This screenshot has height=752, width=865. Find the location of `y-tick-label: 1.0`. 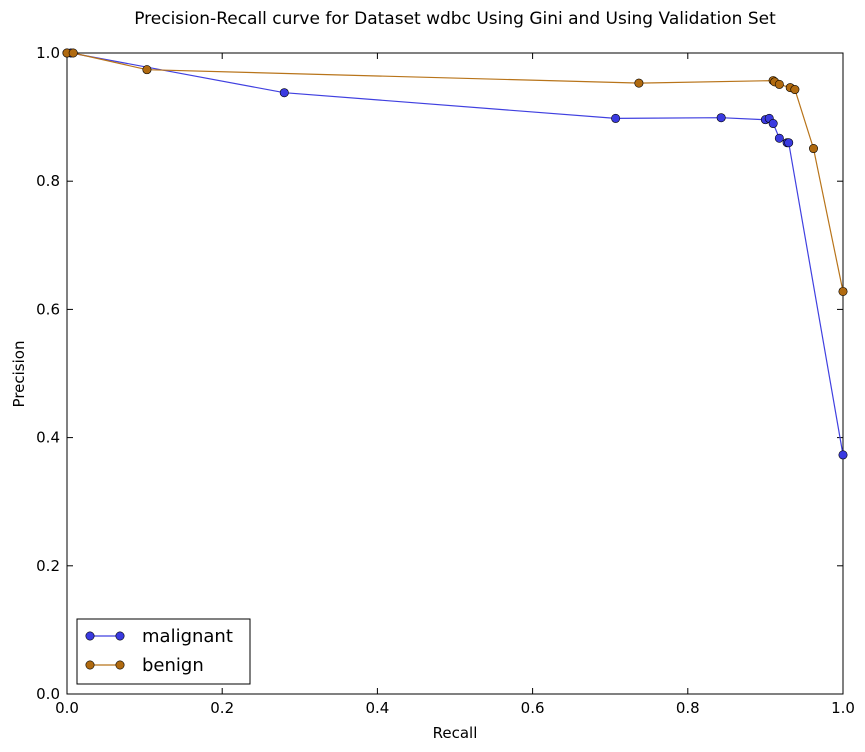

y-tick-label: 1.0 is located at coordinates (48, 53).